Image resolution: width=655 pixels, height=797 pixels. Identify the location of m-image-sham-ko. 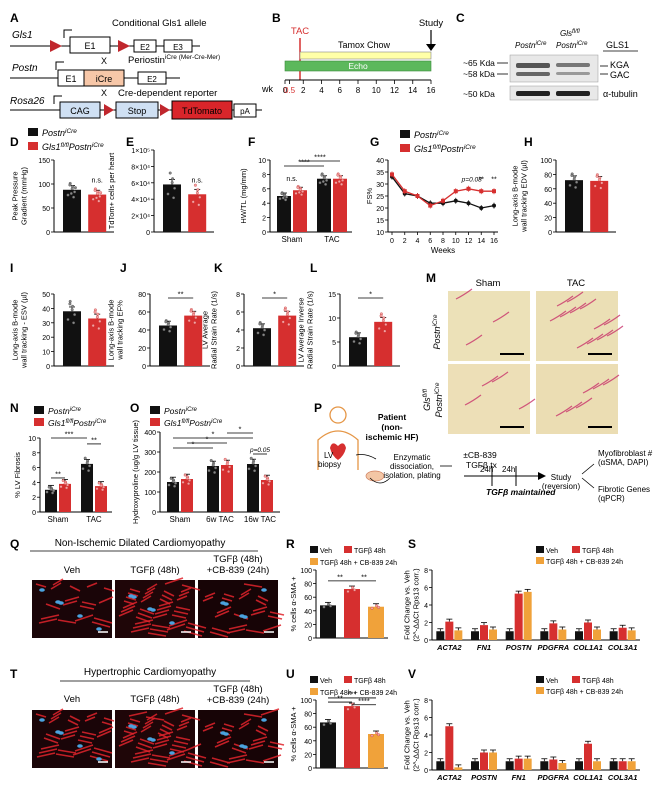
(489, 399).